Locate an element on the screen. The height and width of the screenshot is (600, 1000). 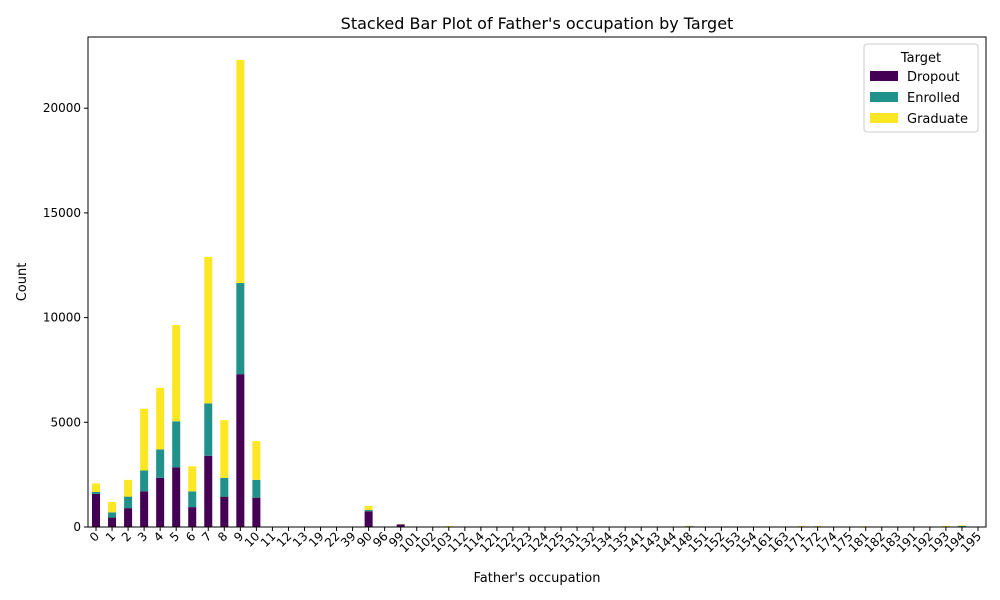
y-axis: 0 5000 10000 15000 20000 is located at coordinates (65, 317).